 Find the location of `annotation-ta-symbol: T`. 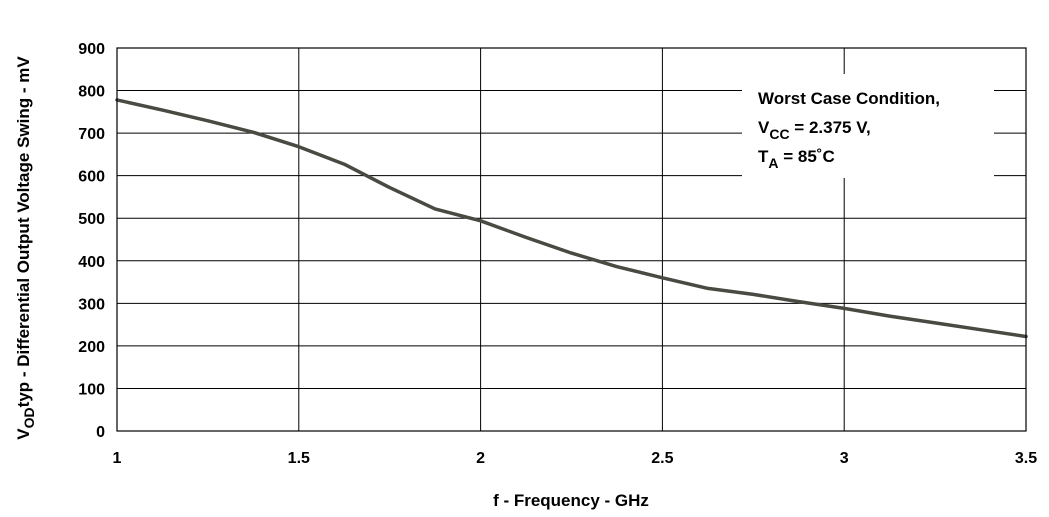

annotation-ta-symbol: T is located at coordinates (763, 156).